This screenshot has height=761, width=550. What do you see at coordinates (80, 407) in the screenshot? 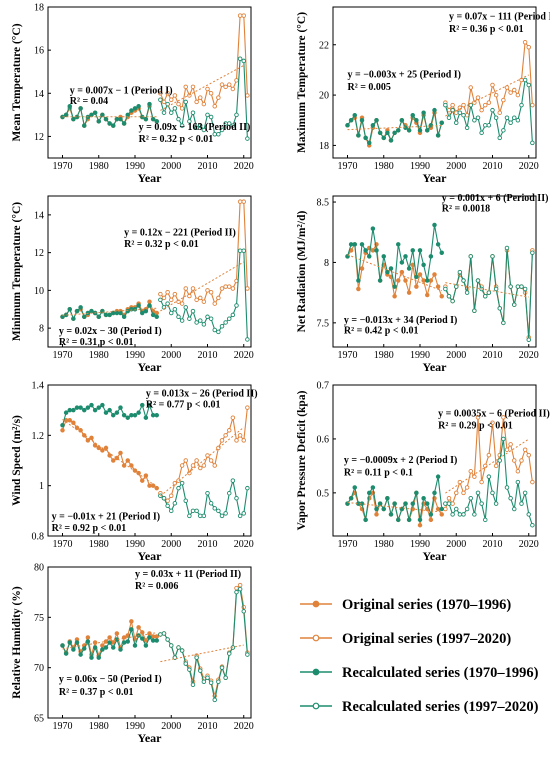
I see `data-point-1975` at bounding box center [80, 407].